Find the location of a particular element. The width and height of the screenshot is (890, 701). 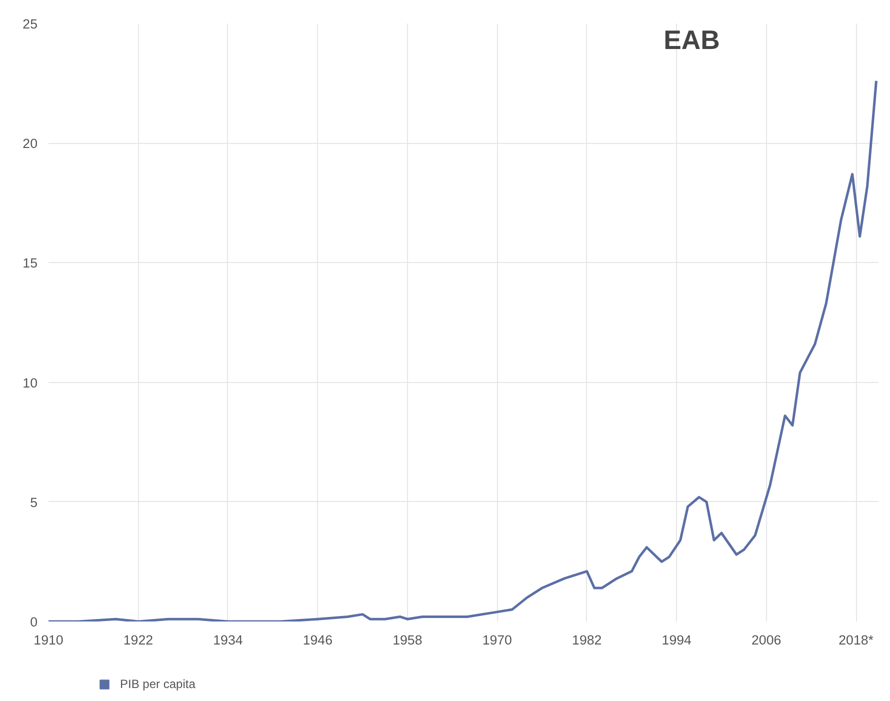

x-tick-label: 1994 is located at coordinates (677, 640).